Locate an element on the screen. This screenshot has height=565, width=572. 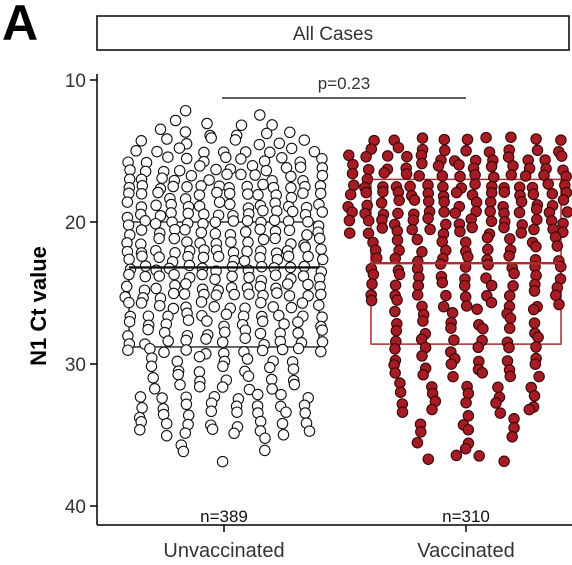
x-ticks: Unvaccinated Vaccinated is located at coordinates (339, 543).